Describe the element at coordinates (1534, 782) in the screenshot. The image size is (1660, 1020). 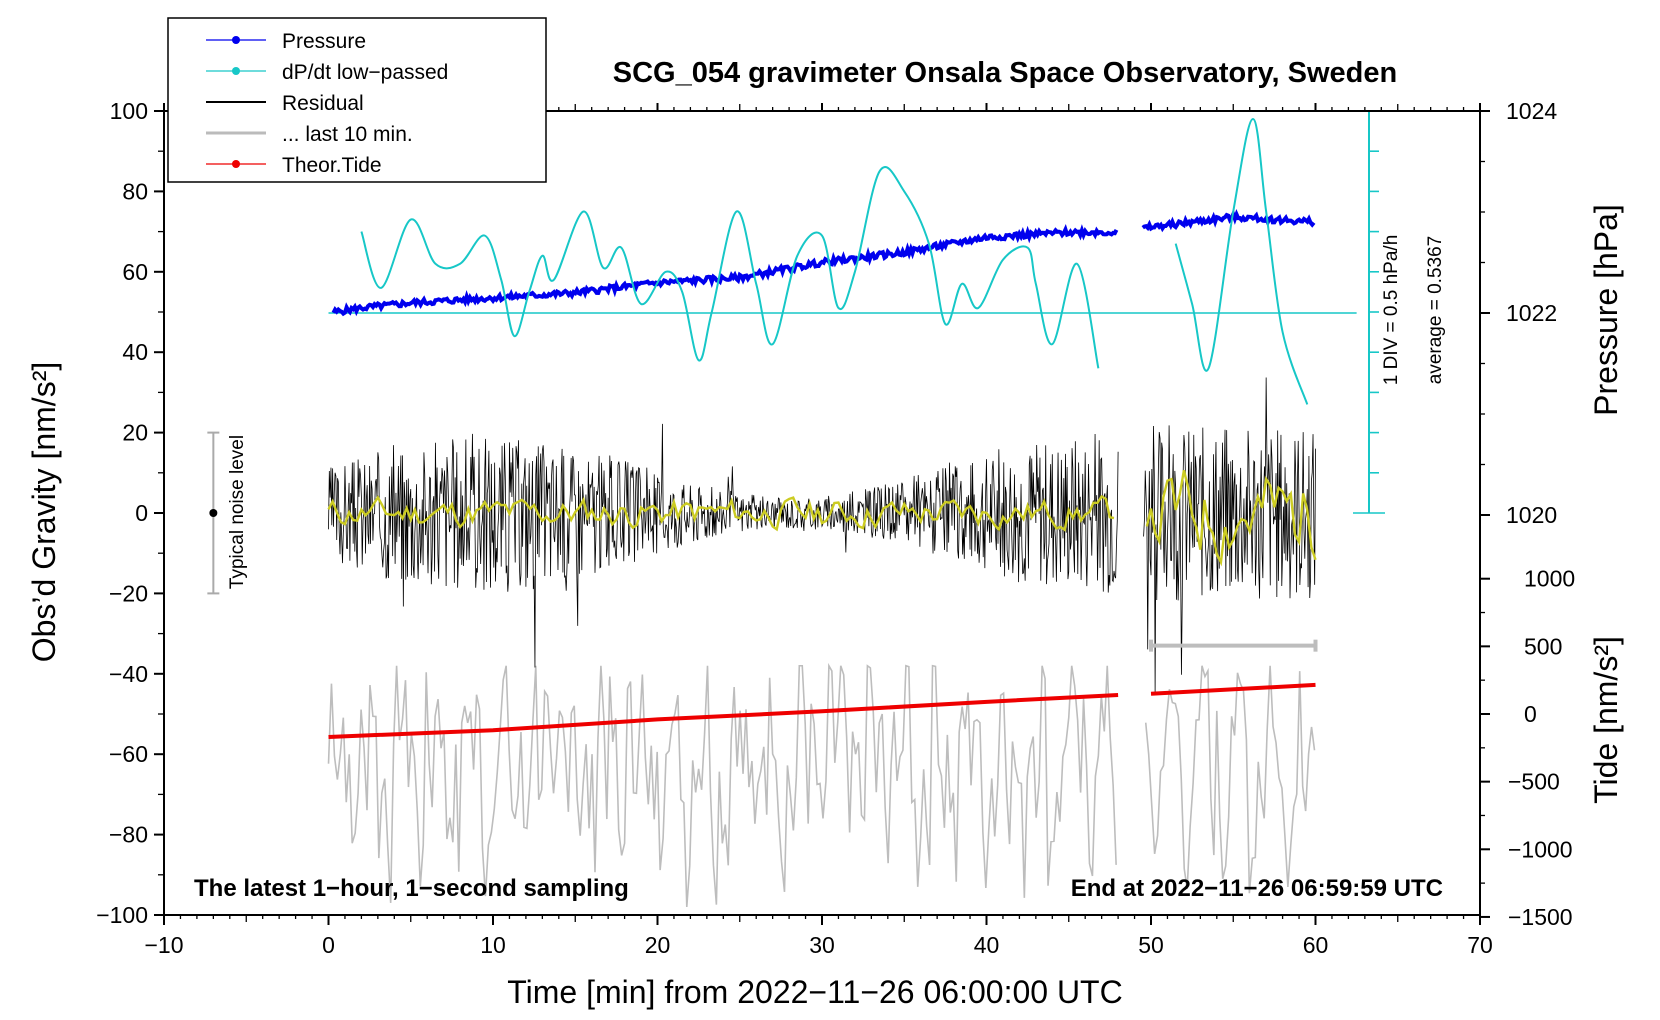
I see `tide-tick-label: −500` at that location.